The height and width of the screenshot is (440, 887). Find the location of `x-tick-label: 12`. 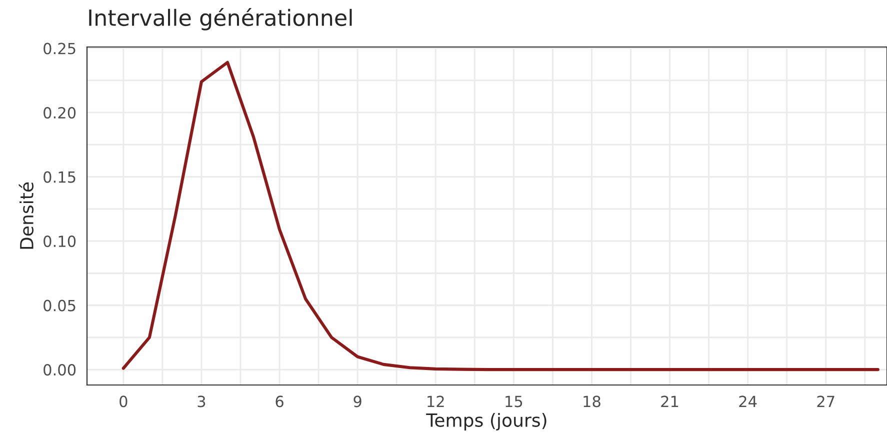

x-tick-label: 12 is located at coordinates (436, 402).